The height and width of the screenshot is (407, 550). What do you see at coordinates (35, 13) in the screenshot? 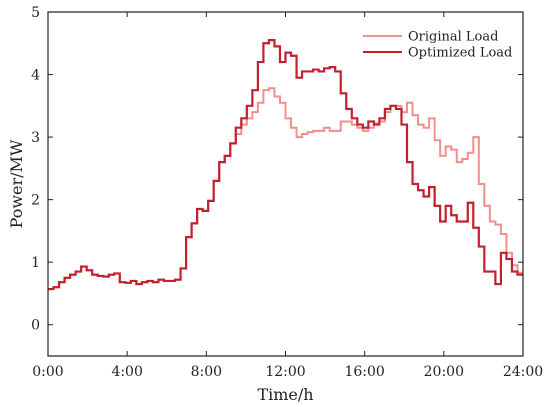
I see `y-tick-label: 5` at bounding box center [35, 13].